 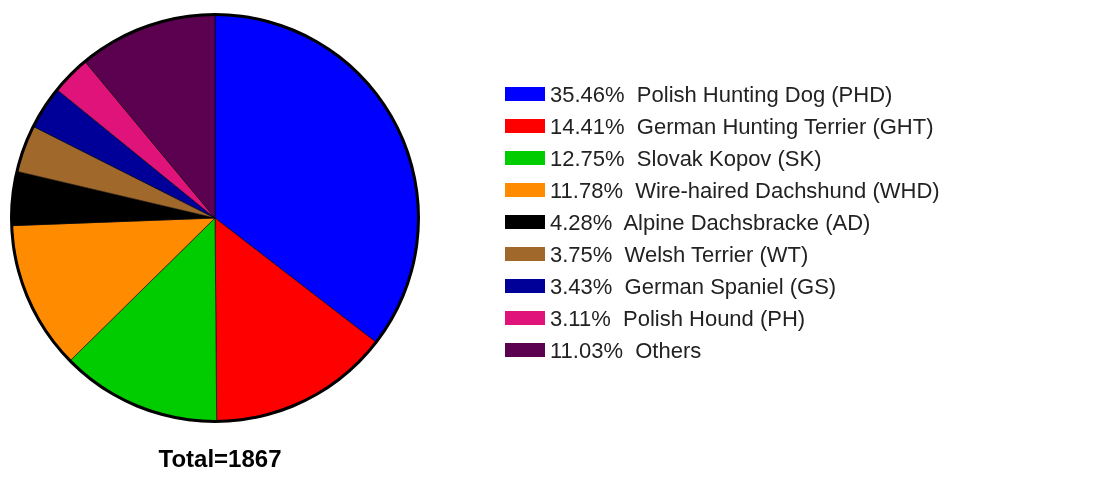 What do you see at coordinates (220, 458) in the screenshot?
I see `text: Total=1867` at bounding box center [220, 458].